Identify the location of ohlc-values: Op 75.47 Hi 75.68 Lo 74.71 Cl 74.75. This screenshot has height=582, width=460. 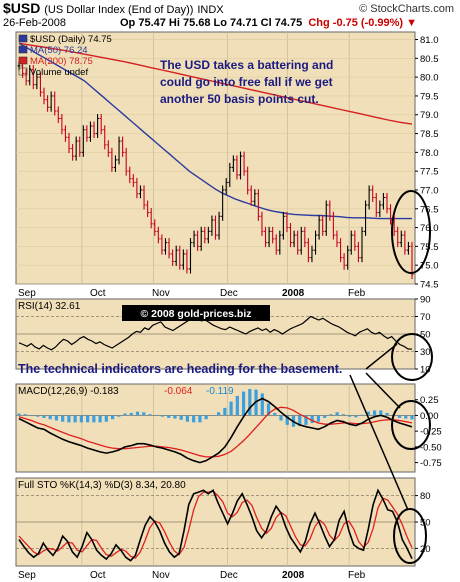
(211, 23).